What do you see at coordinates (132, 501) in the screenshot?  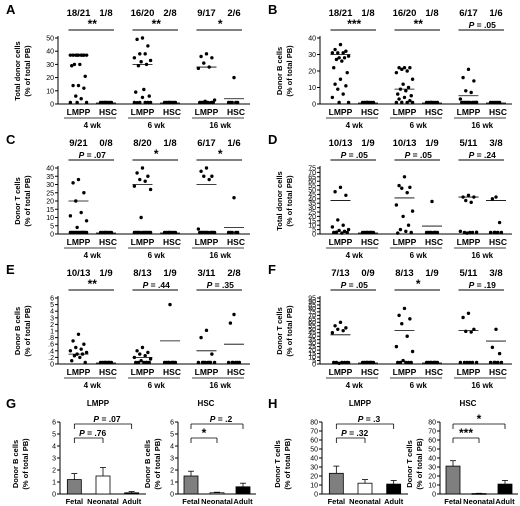 I see `x-category-label: Adult` at bounding box center [132, 501].